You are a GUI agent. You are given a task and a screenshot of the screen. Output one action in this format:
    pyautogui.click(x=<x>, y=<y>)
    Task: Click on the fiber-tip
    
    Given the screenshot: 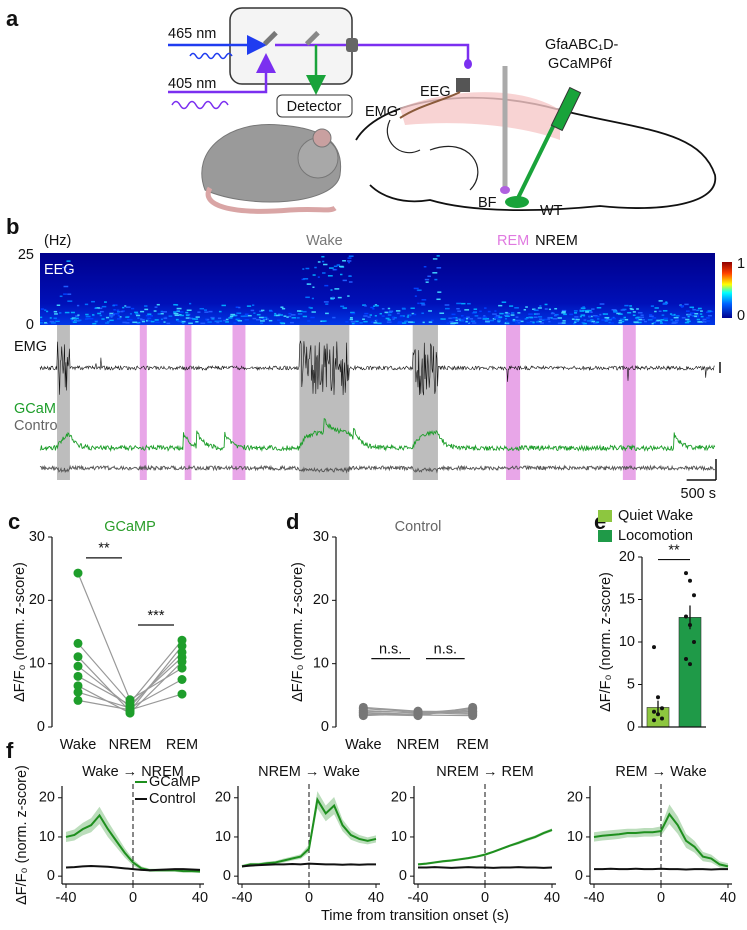 What is the action you would take?
    pyautogui.click(x=468, y=64)
    